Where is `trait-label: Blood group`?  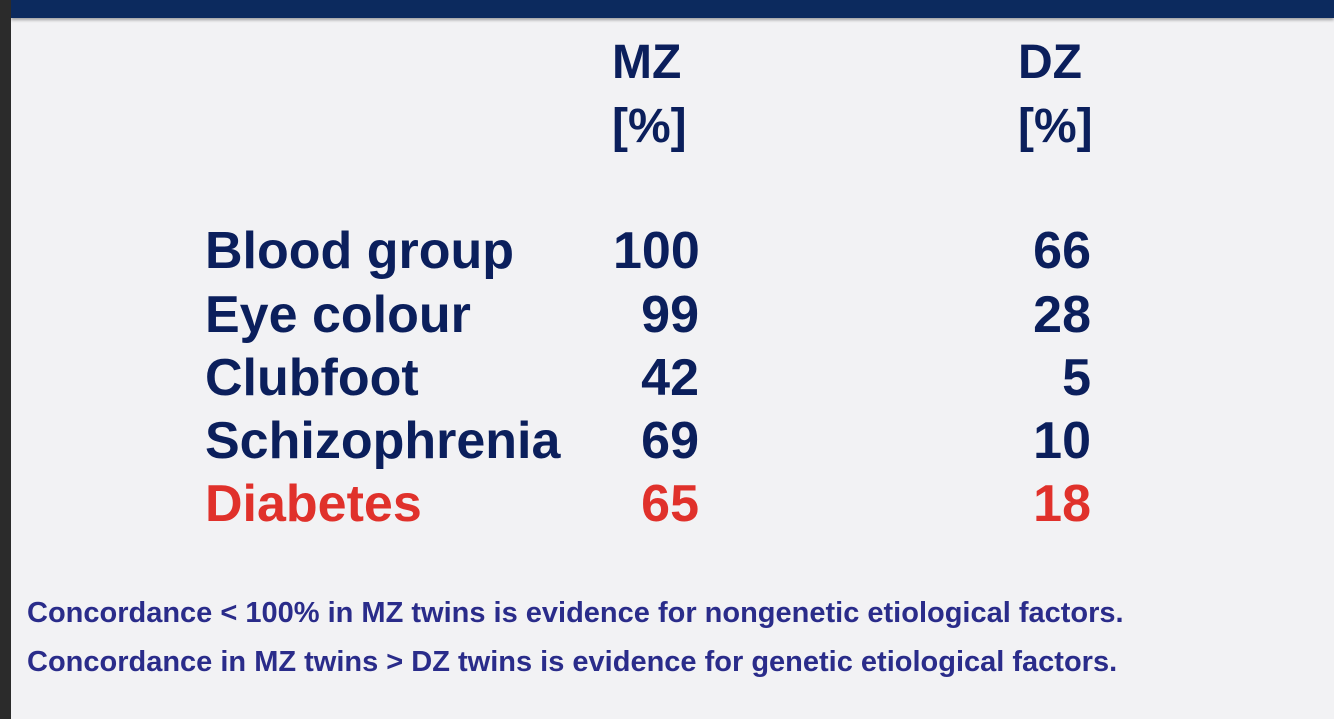
trait-label: Blood group is located at coordinates (360, 251).